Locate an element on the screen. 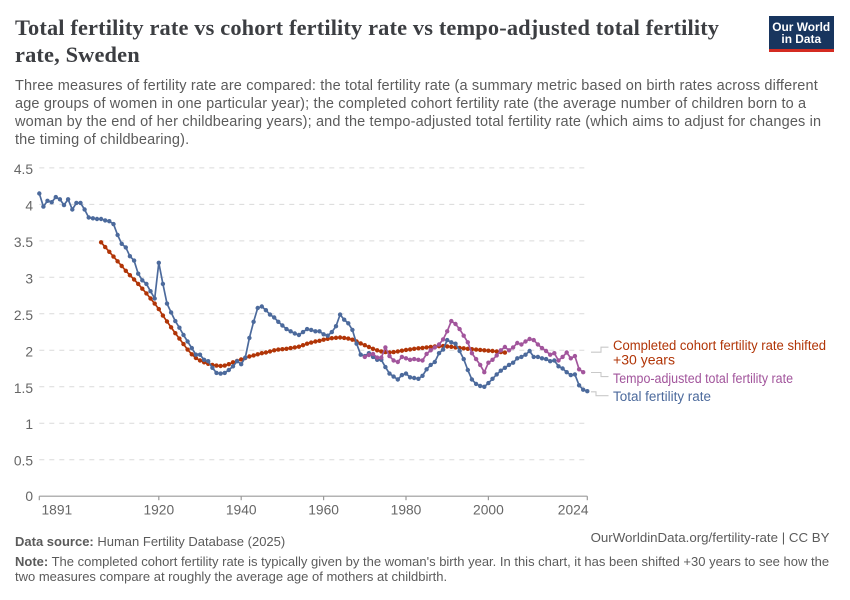  svg-text: 1960 is located at coordinates (323, 510).